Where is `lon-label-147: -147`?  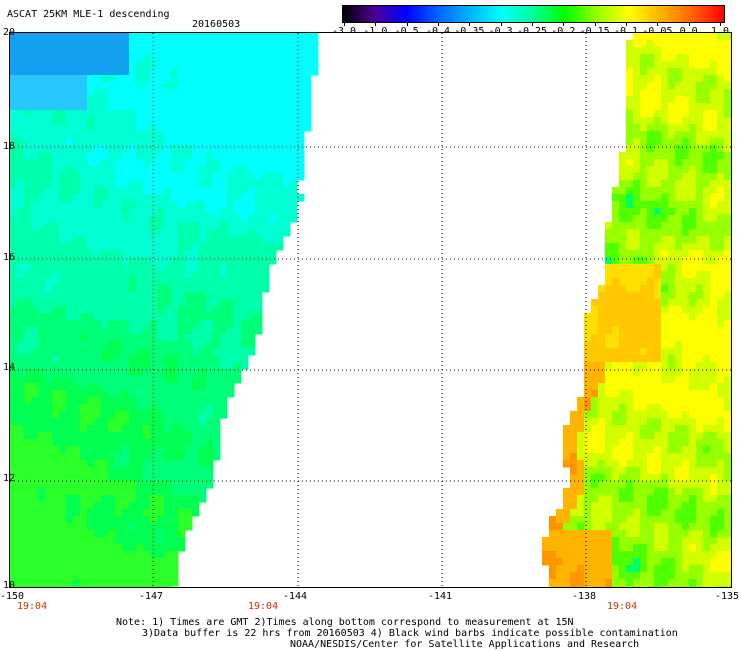
lon-label-147: -147 is located at coordinates (151, 596).